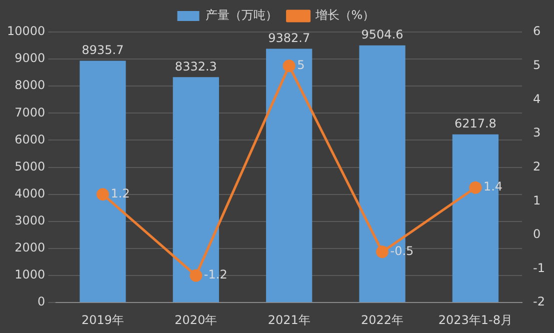 This screenshot has height=333, width=554. What do you see at coordinates (30, 275) in the screenshot?
I see `y-tick-label: 1000` at bounding box center [30, 275].